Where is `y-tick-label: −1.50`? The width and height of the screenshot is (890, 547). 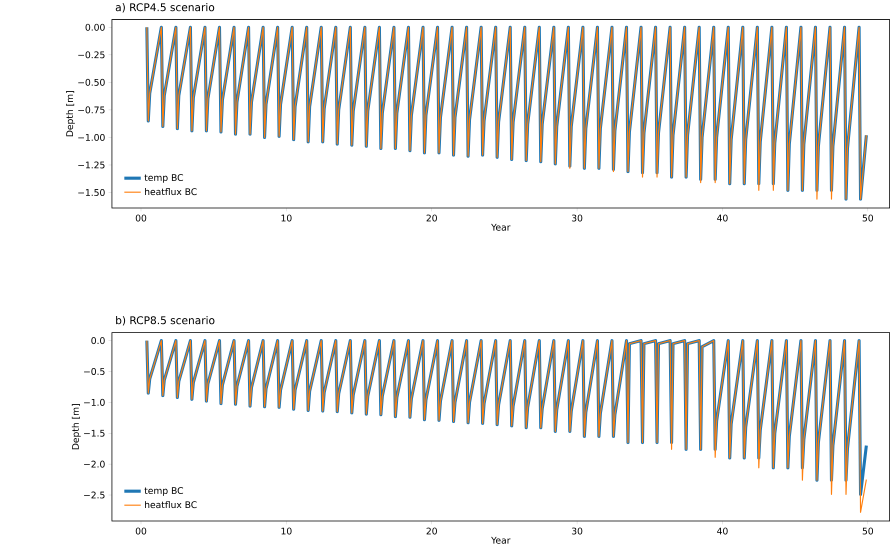
y-tick-label: −1.50 is located at coordinates (91, 192).